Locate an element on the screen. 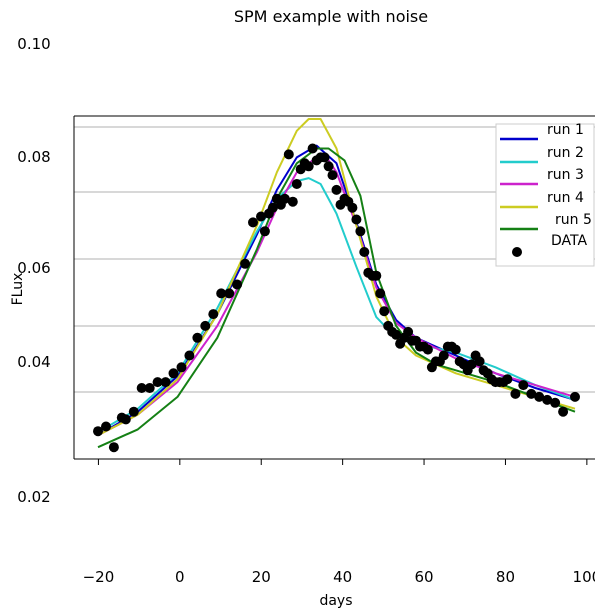 The width and height of the screenshot is (595, 611). y-tick-label: 0.06 is located at coordinates (33, 268).